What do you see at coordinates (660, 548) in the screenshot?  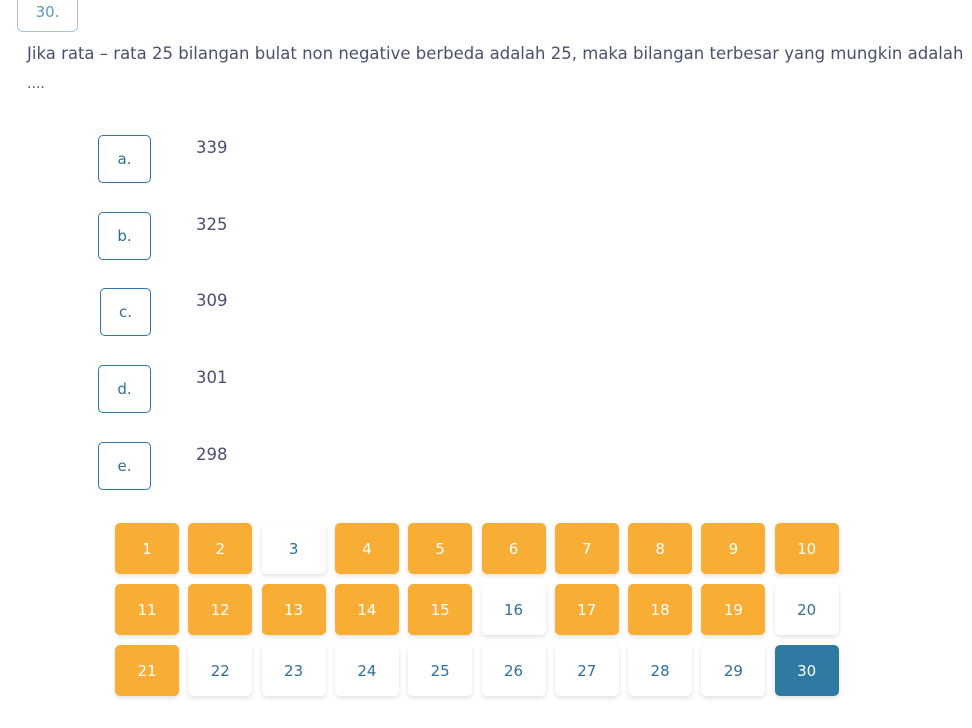 I see `question-nav-8: 8` at bounding box center [660, 548].